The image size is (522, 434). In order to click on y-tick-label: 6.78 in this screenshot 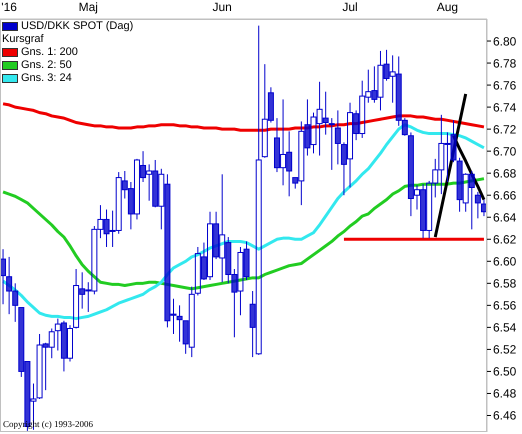, I will do `click(505, 63)`.